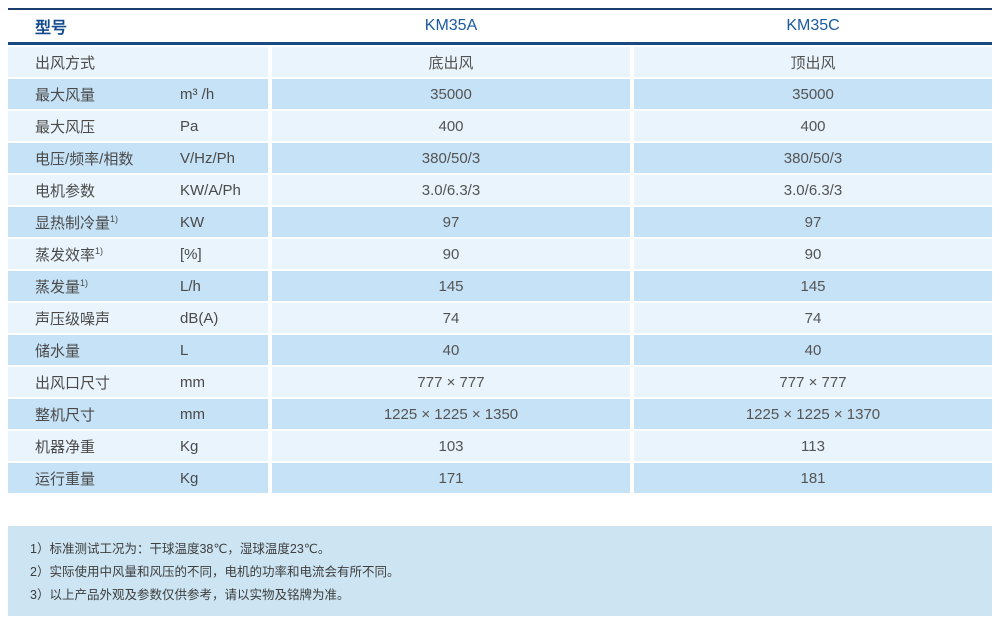  I want to click on header-model-label: 型号, so click(51, 28).